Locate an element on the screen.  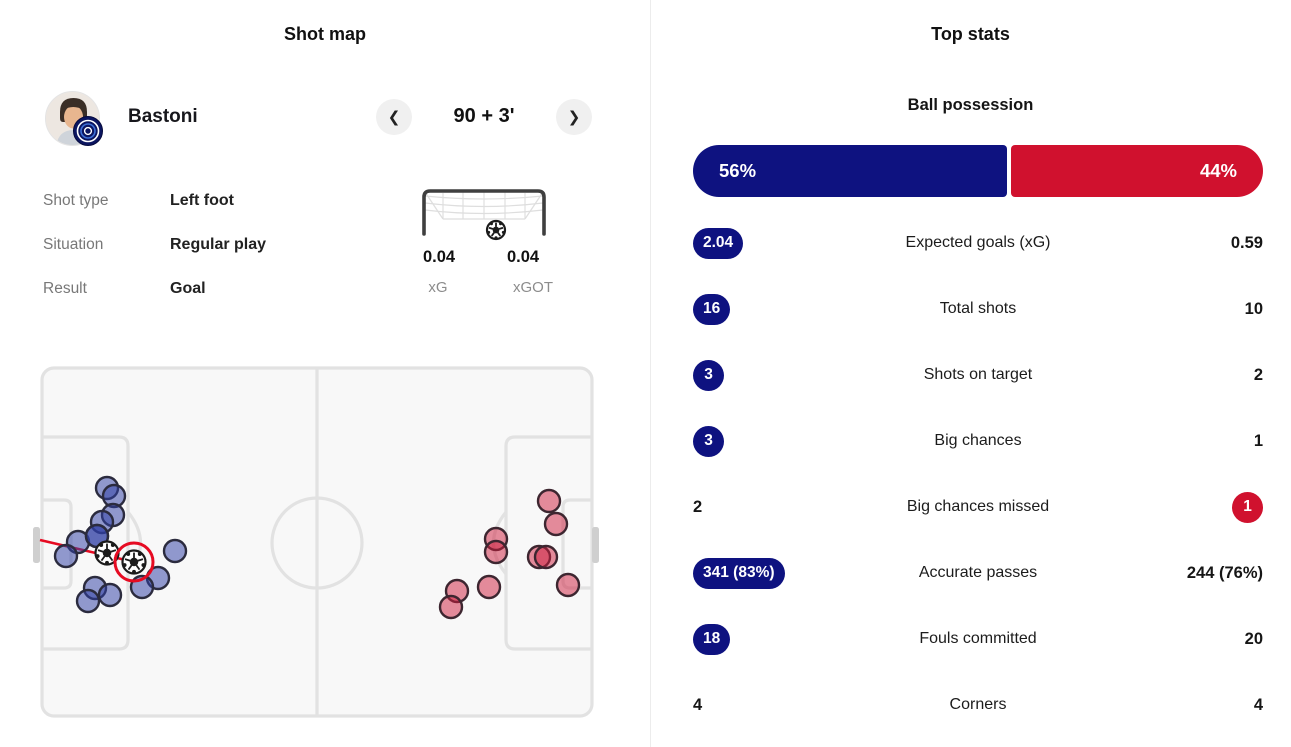
stat-label: Big chances is located at coordinates (978, 440).